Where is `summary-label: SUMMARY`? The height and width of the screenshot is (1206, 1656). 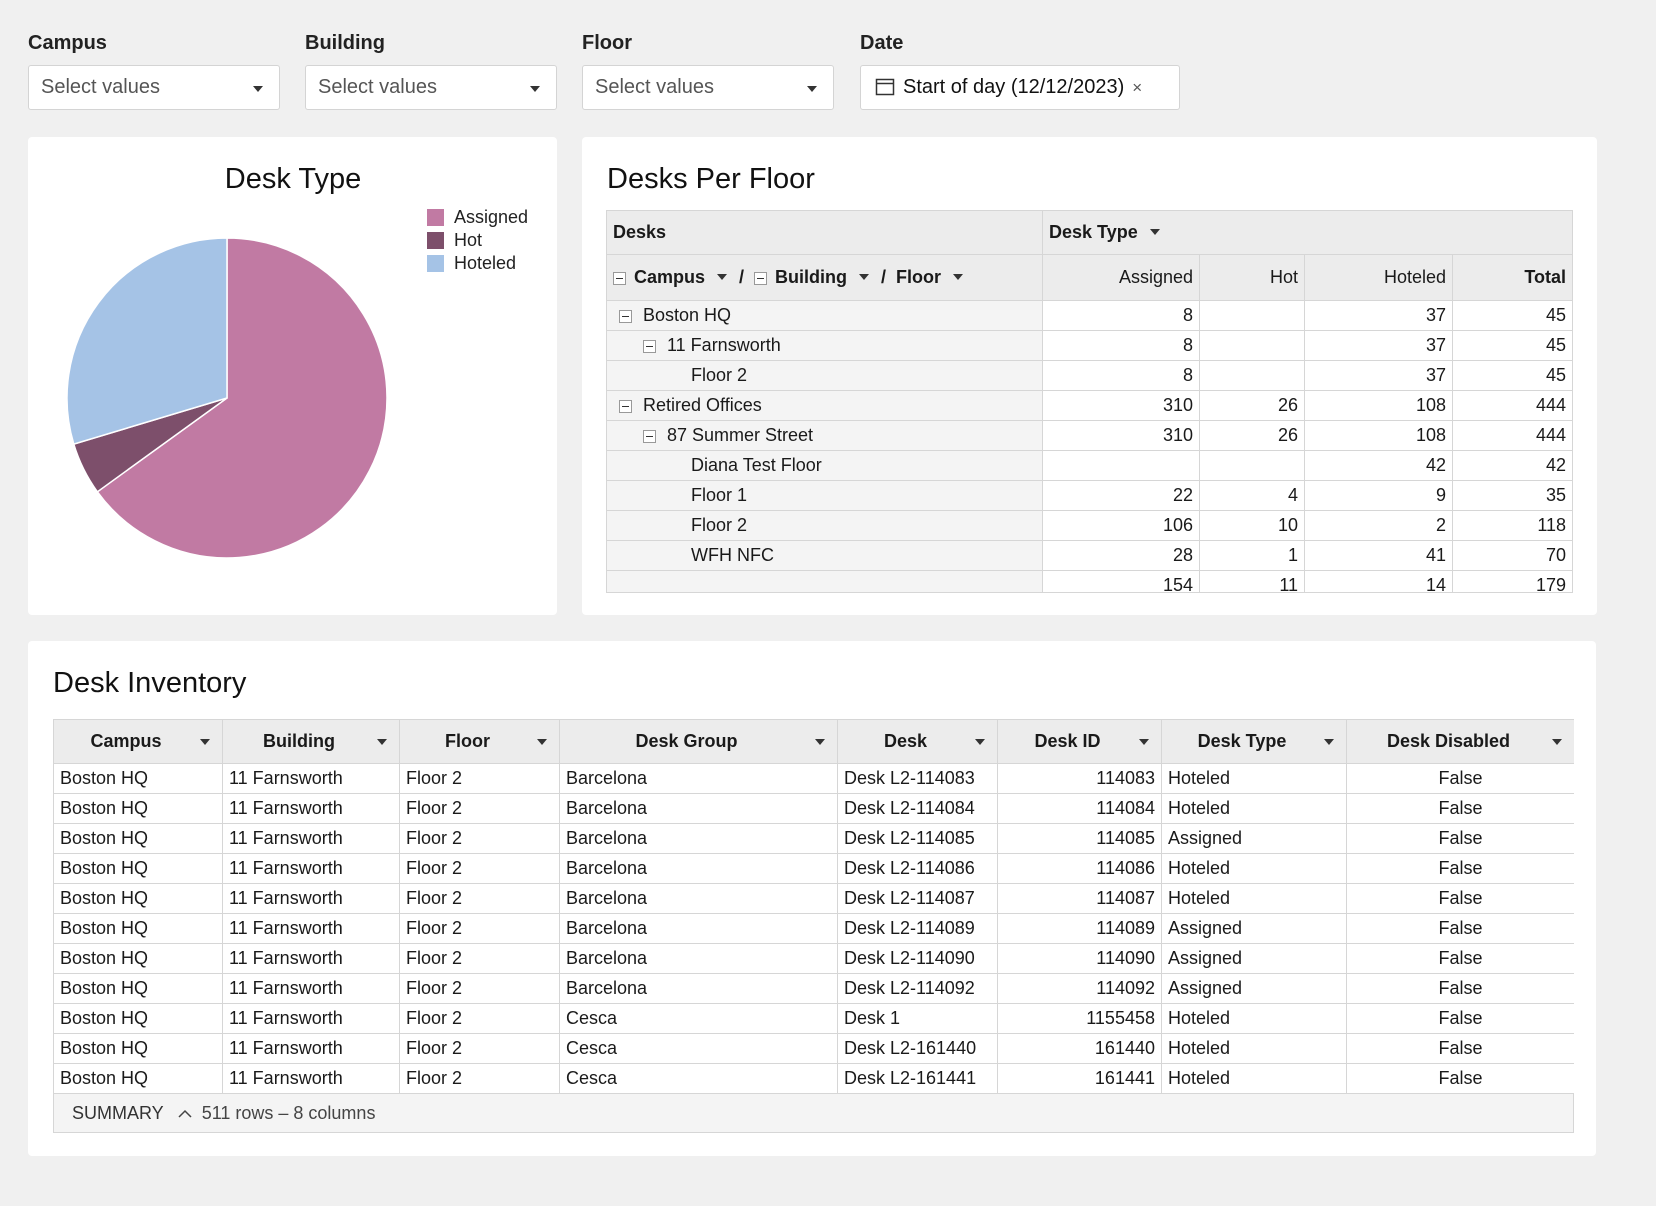
summary-label: SUMMARY is located at coordinates (118, 1113).